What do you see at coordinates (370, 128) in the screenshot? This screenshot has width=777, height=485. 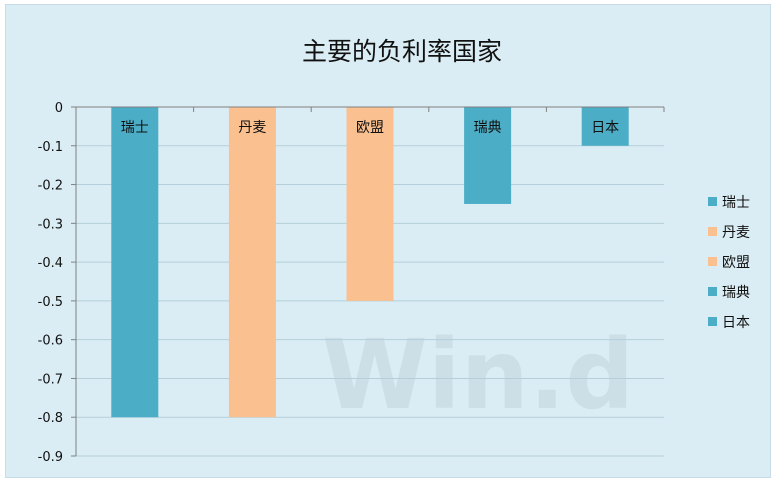 I see `bar-label: 欧盟` at bounding box center [370, 128].